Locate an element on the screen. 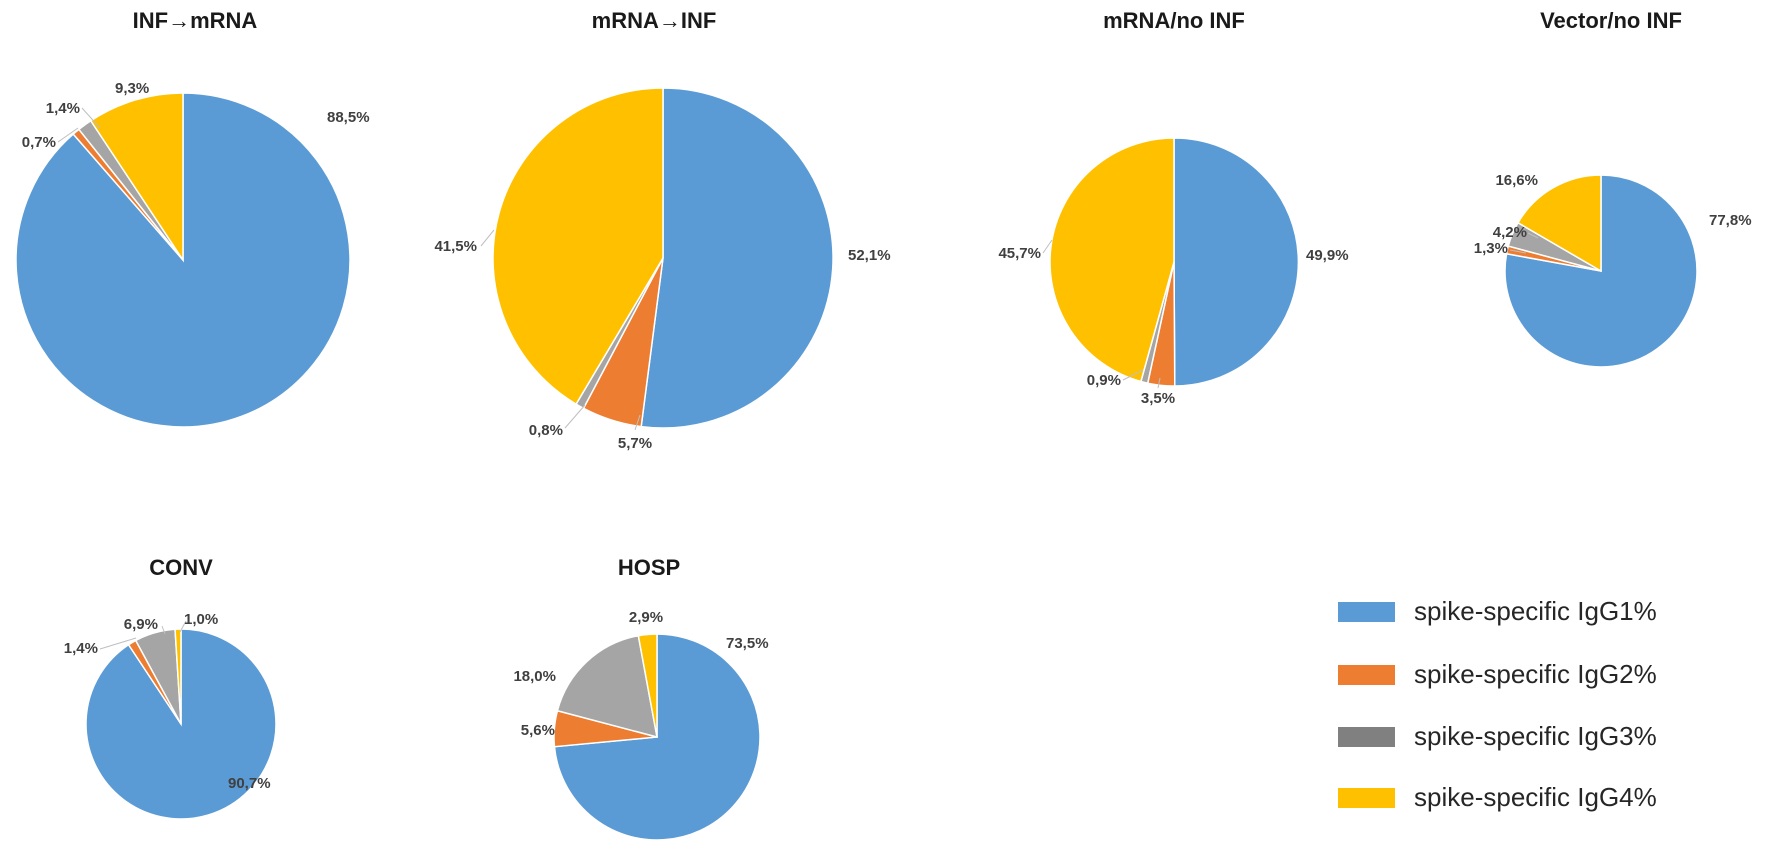 The height and width of the screenshot is (844, 1770). data-label-igg3: 1,4% is located at coordinates (63, 108).